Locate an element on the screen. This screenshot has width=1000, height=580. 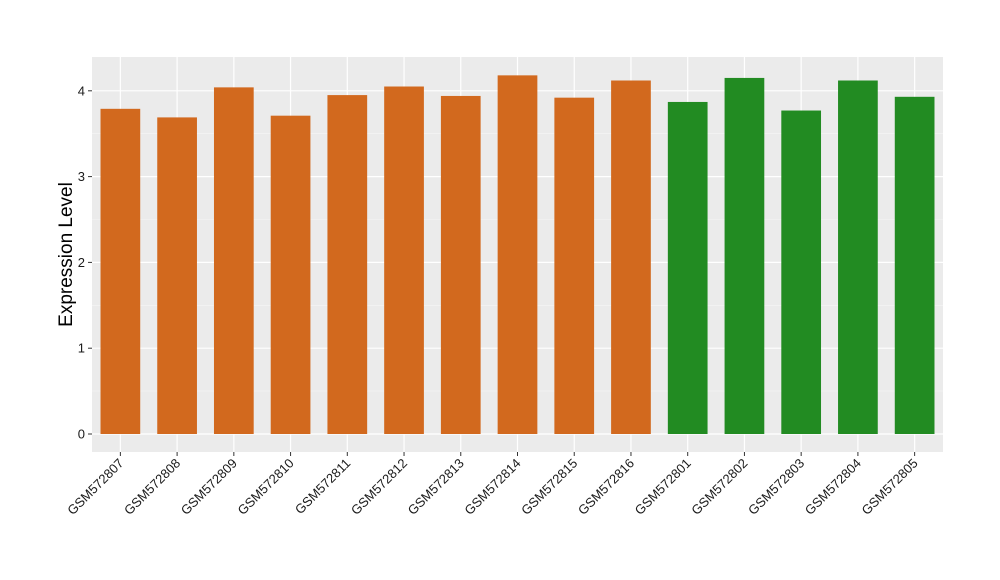
y-axis-title: Expression Level is located at coordinates (66, 254).